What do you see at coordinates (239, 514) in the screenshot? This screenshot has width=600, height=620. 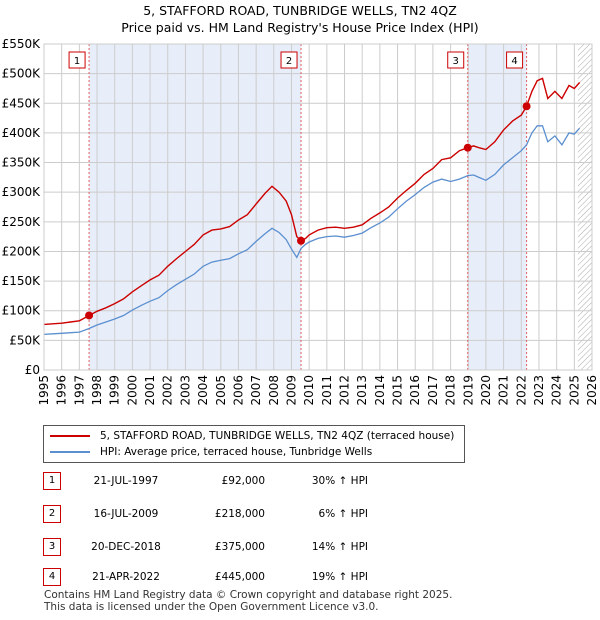 I see `transaction-price: £218,000` at bounding box center [239, 514].